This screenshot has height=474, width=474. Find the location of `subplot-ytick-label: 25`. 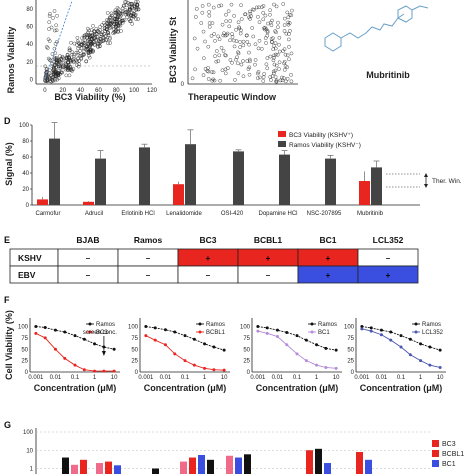

subplot-ytick-label: 25 is located at coordinates (246, 362).